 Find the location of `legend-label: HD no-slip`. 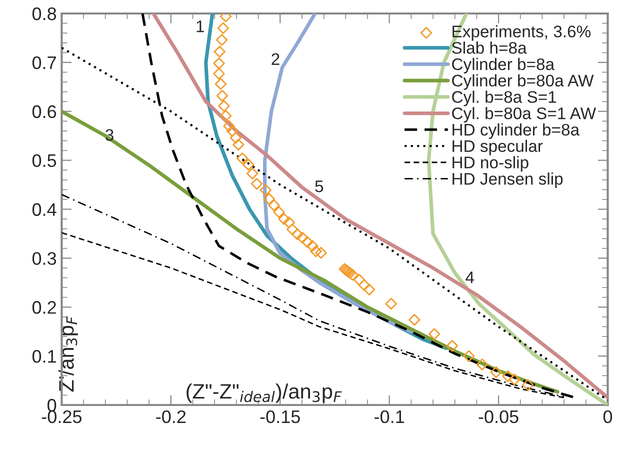

legend-label: HD no-slip is located at coordinates (490, 164).